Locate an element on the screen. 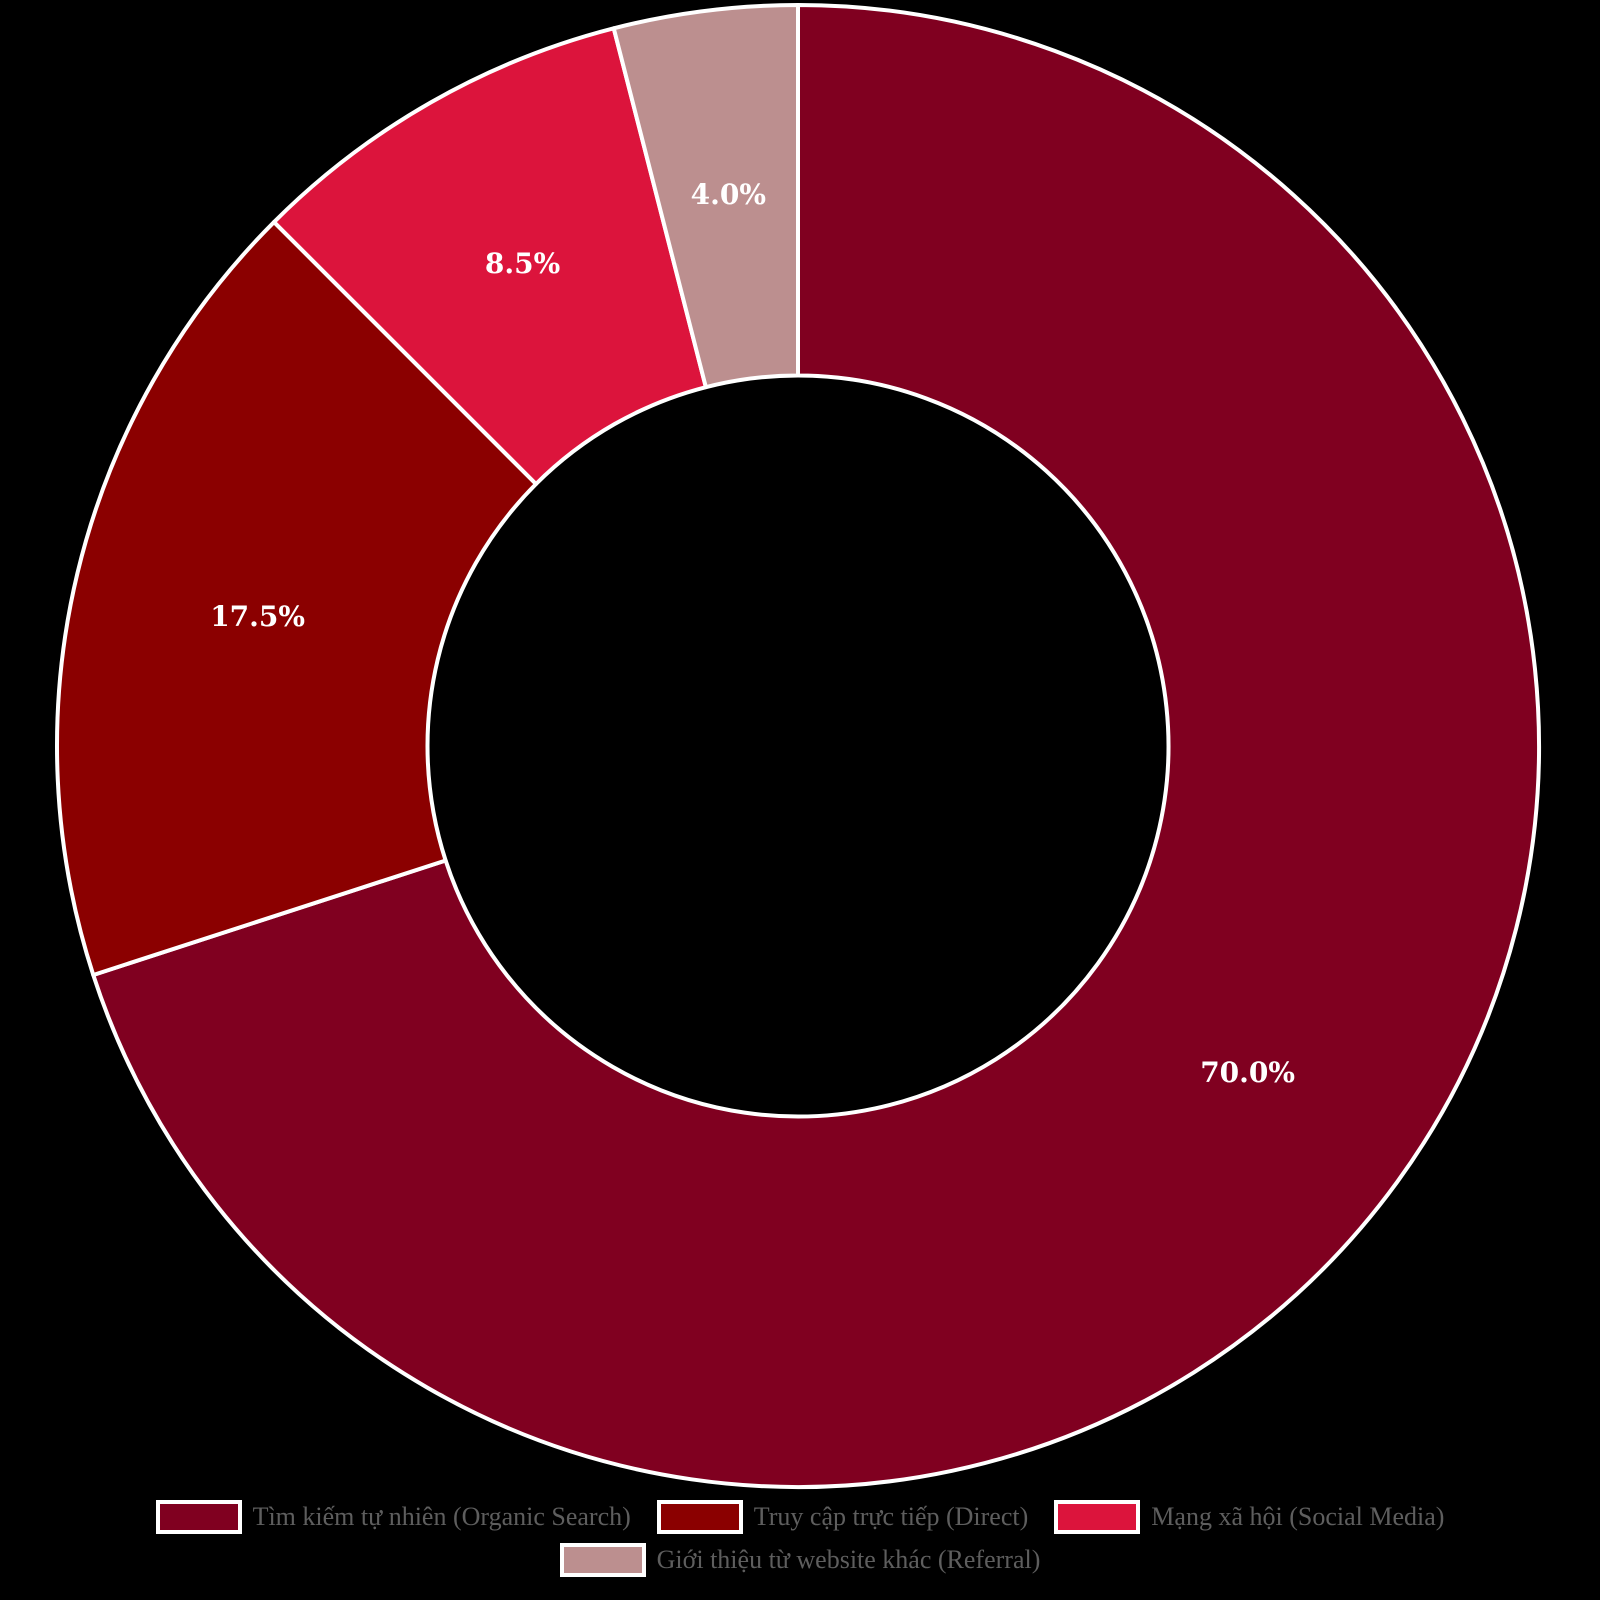 This screenshot has width=1600, height=1600. legend-item-4: Giới thiệu từ website khác (Referral) is located at coordinates (800, 1560).